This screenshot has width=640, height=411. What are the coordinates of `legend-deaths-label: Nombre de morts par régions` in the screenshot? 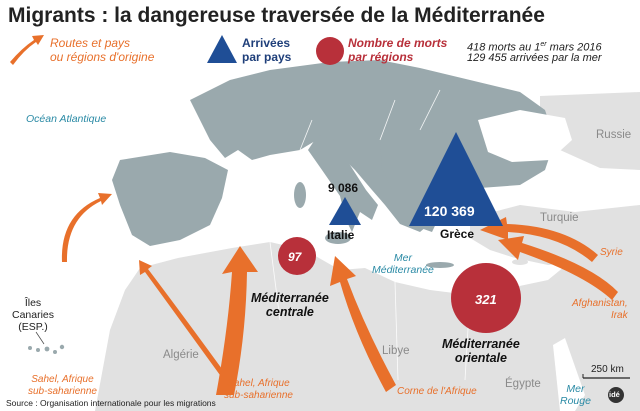 It's located at (398, 50).